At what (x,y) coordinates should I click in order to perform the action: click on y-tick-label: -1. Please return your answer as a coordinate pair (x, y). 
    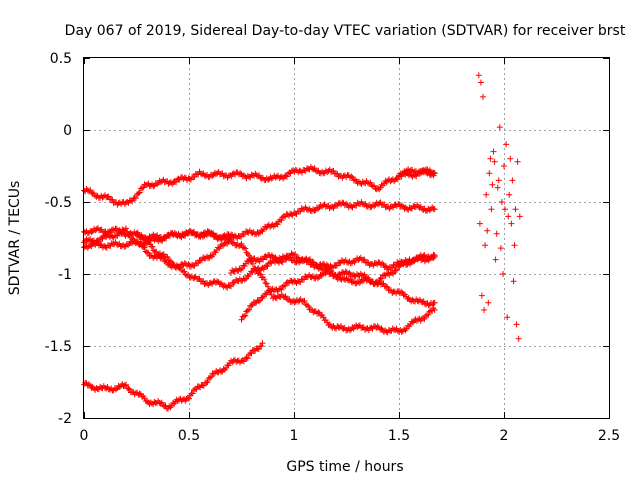
    Looking at the image, I should click on (65, 275).